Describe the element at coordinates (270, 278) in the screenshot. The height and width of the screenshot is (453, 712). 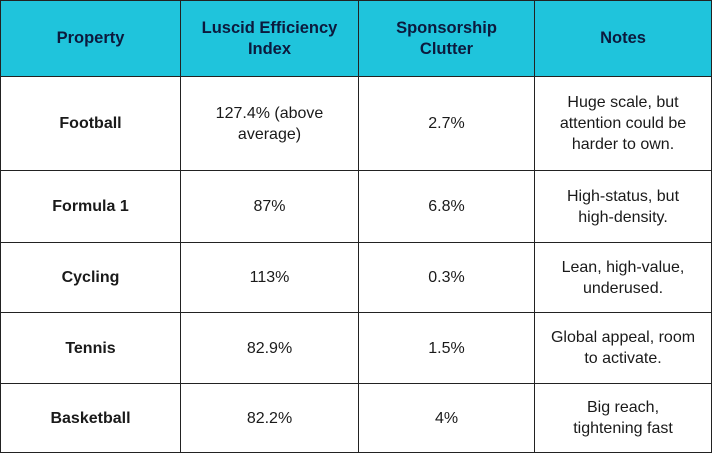
I see `cell-efficiency: 113%` at that location.